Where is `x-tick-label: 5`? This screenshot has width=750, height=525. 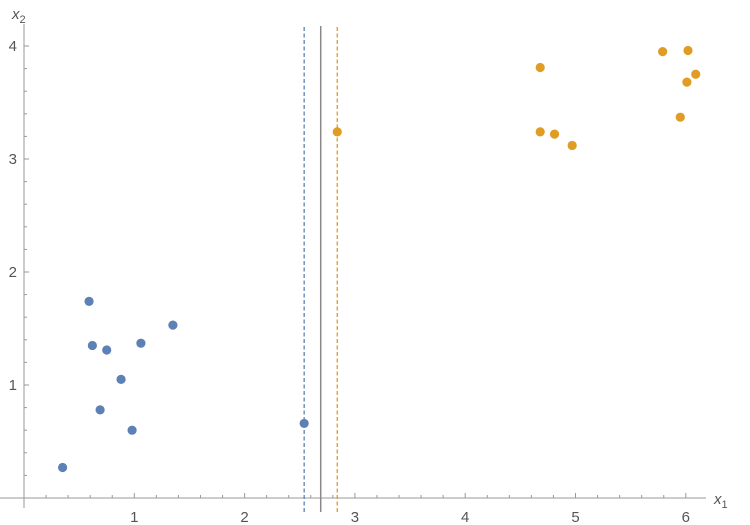
x-tick-label: 5 is located at coordinates (575, 517).